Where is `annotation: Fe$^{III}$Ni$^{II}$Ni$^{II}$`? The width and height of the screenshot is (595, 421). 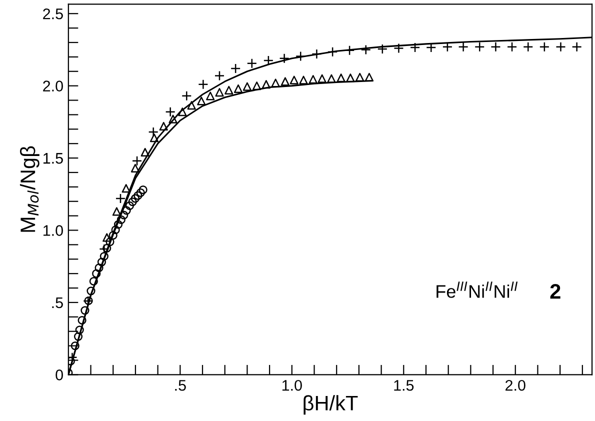 annotation: Fe$^{III}$Ni$^{II}$Ni$^{II}$ is located at coordinates (477, 290).